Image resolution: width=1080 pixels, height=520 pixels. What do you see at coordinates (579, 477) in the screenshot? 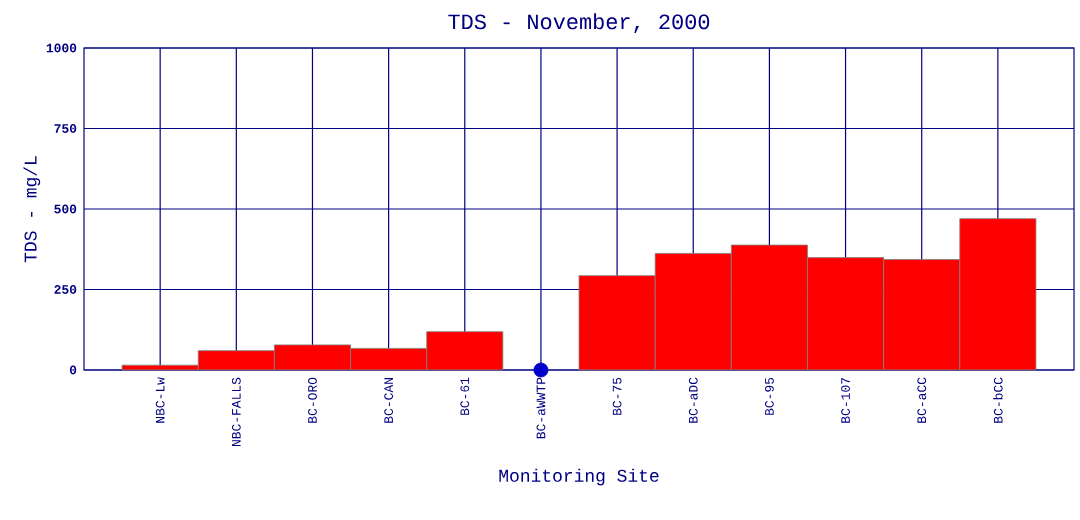
I see `x-axis-title: Monitoring Site` at bounding box center [579, 477].